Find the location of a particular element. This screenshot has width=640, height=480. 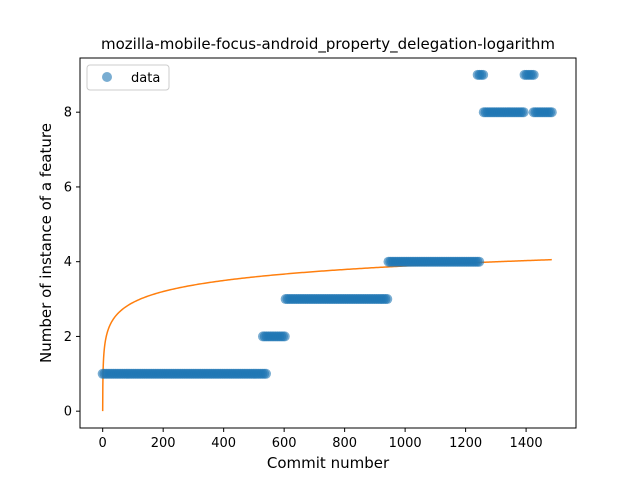

x-tick-label: 600 is located at coordinates (284, 443).